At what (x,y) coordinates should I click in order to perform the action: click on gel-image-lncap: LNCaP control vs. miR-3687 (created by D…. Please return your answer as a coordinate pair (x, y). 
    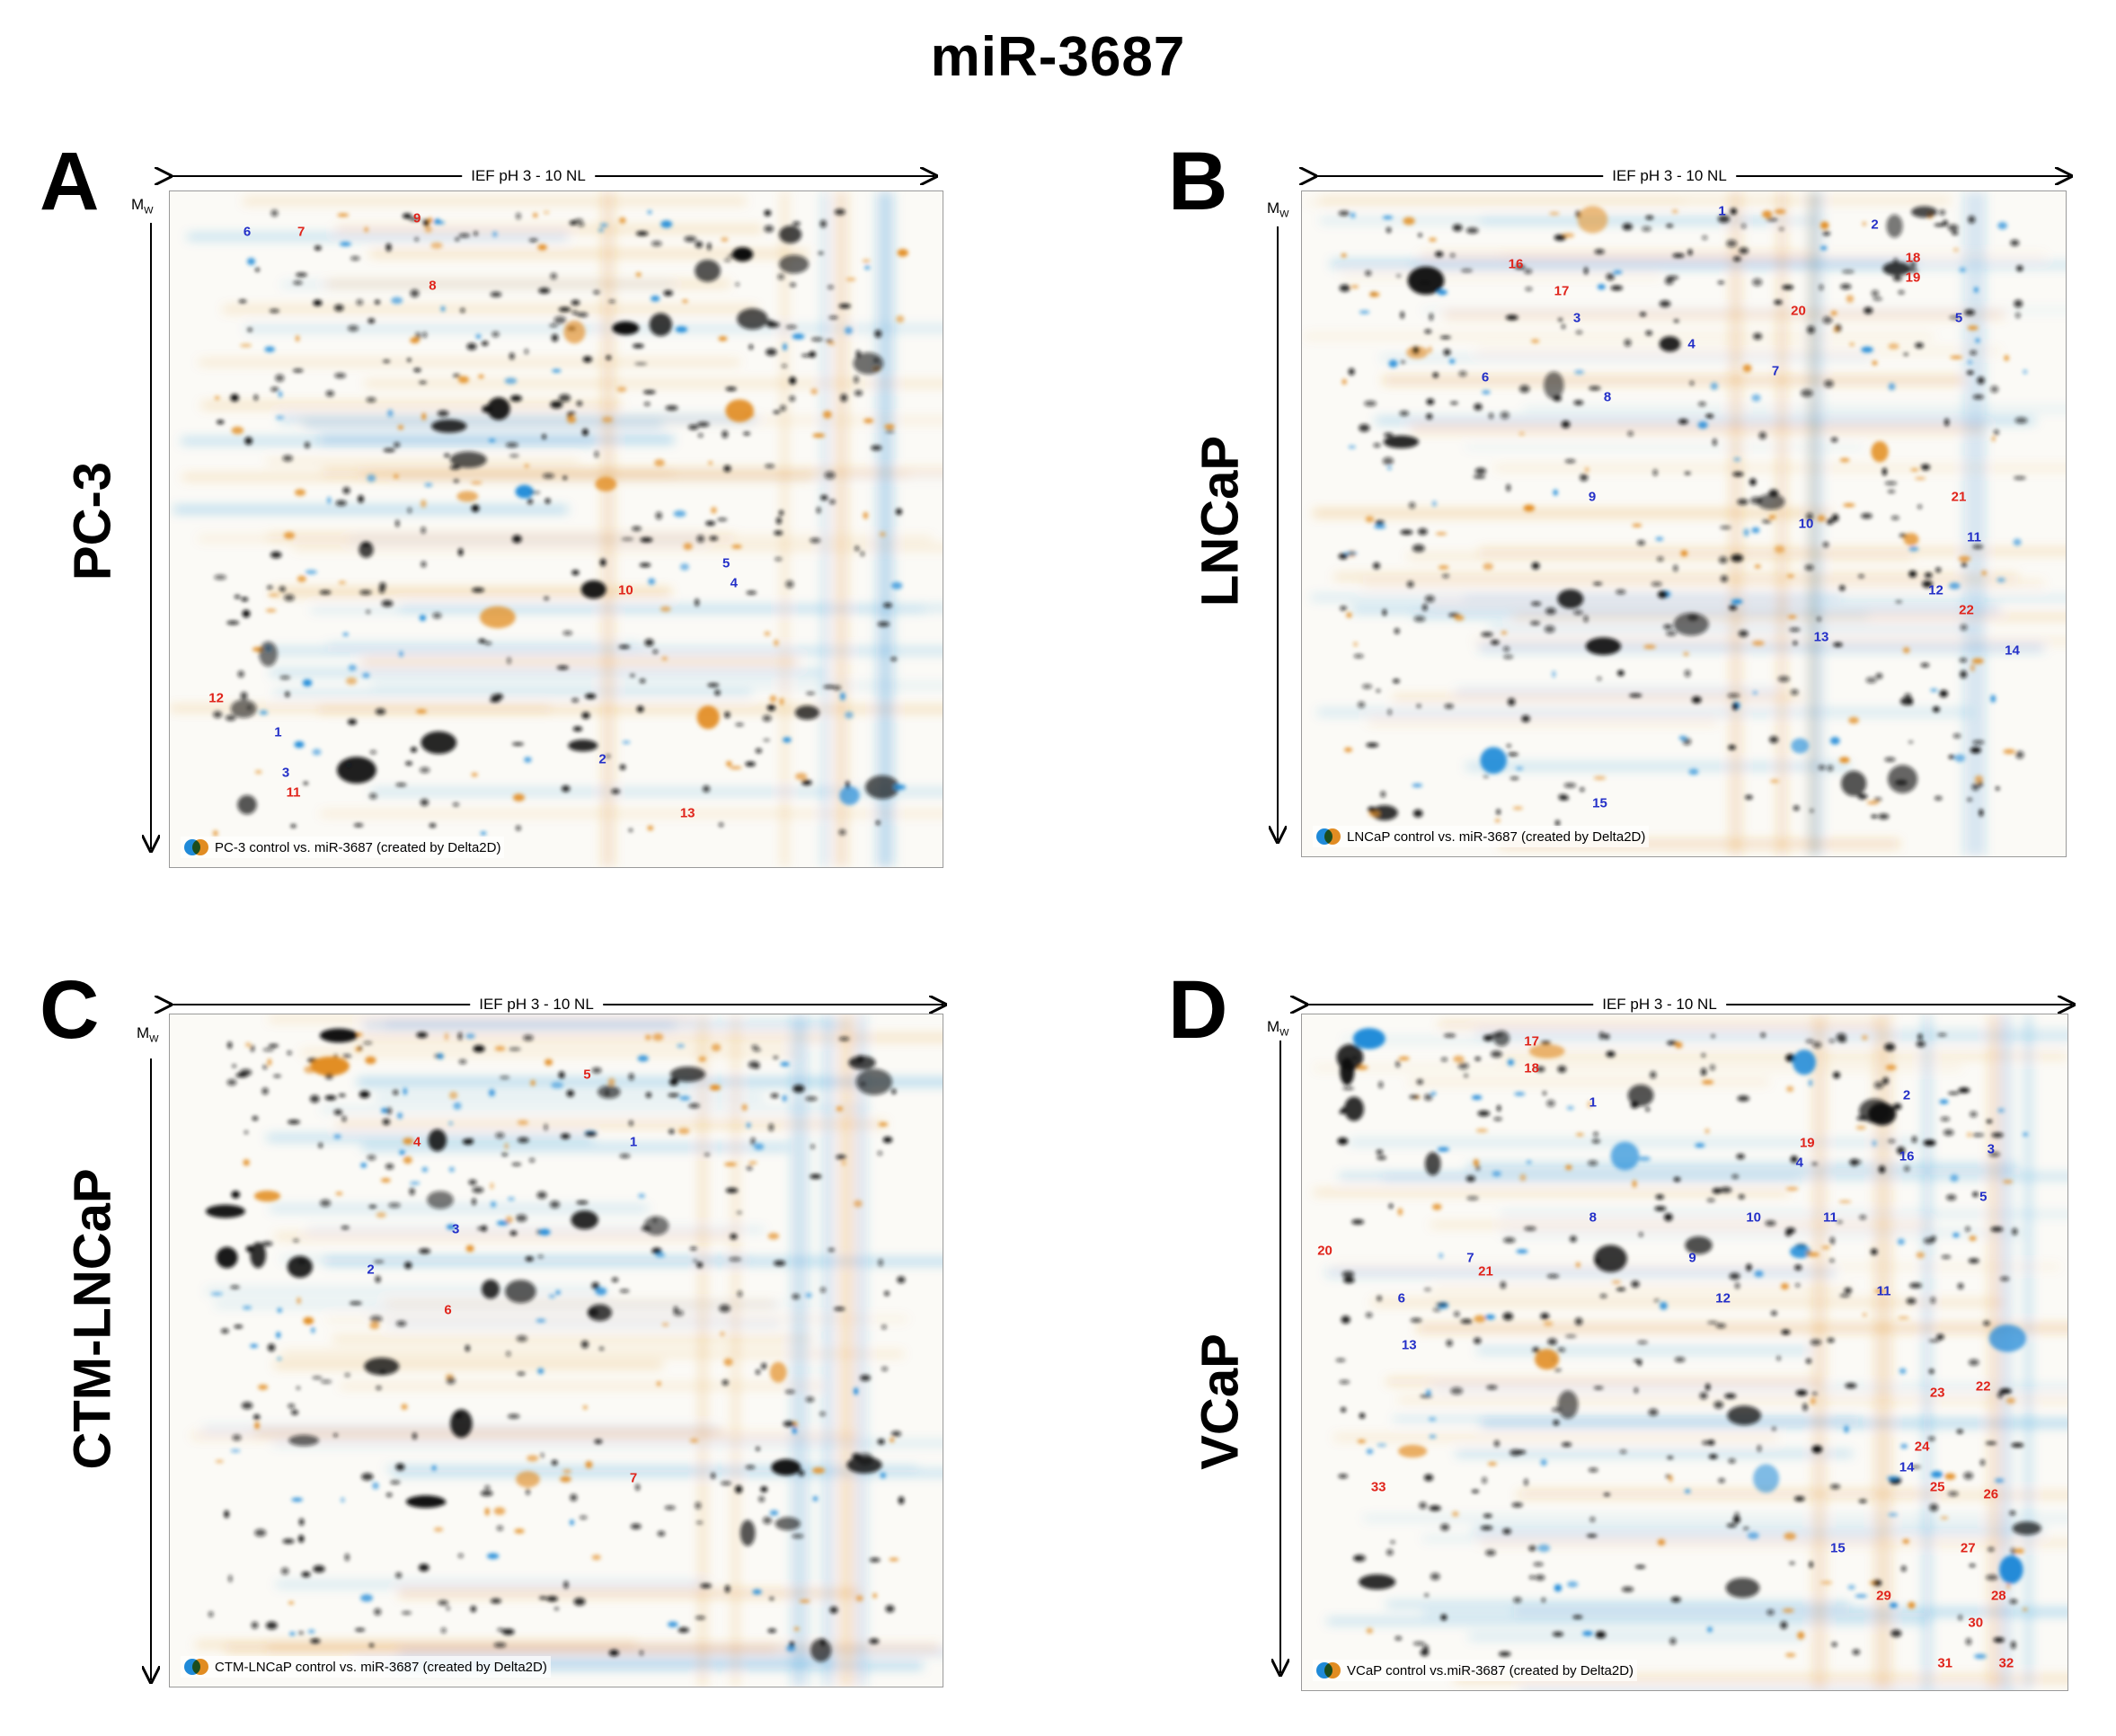
    Looking at the image, I should click on (1684, 523).